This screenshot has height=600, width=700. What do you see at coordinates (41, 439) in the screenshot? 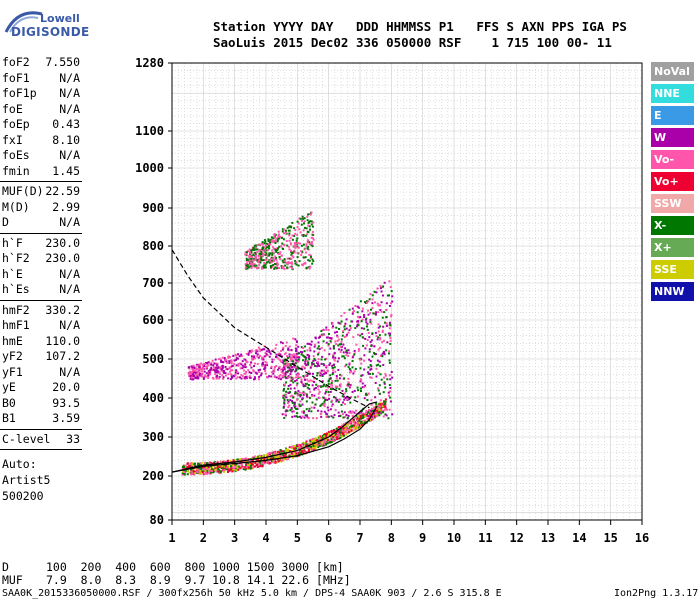
I see `param-row: C-level 33` at bounding box center [41, 439].